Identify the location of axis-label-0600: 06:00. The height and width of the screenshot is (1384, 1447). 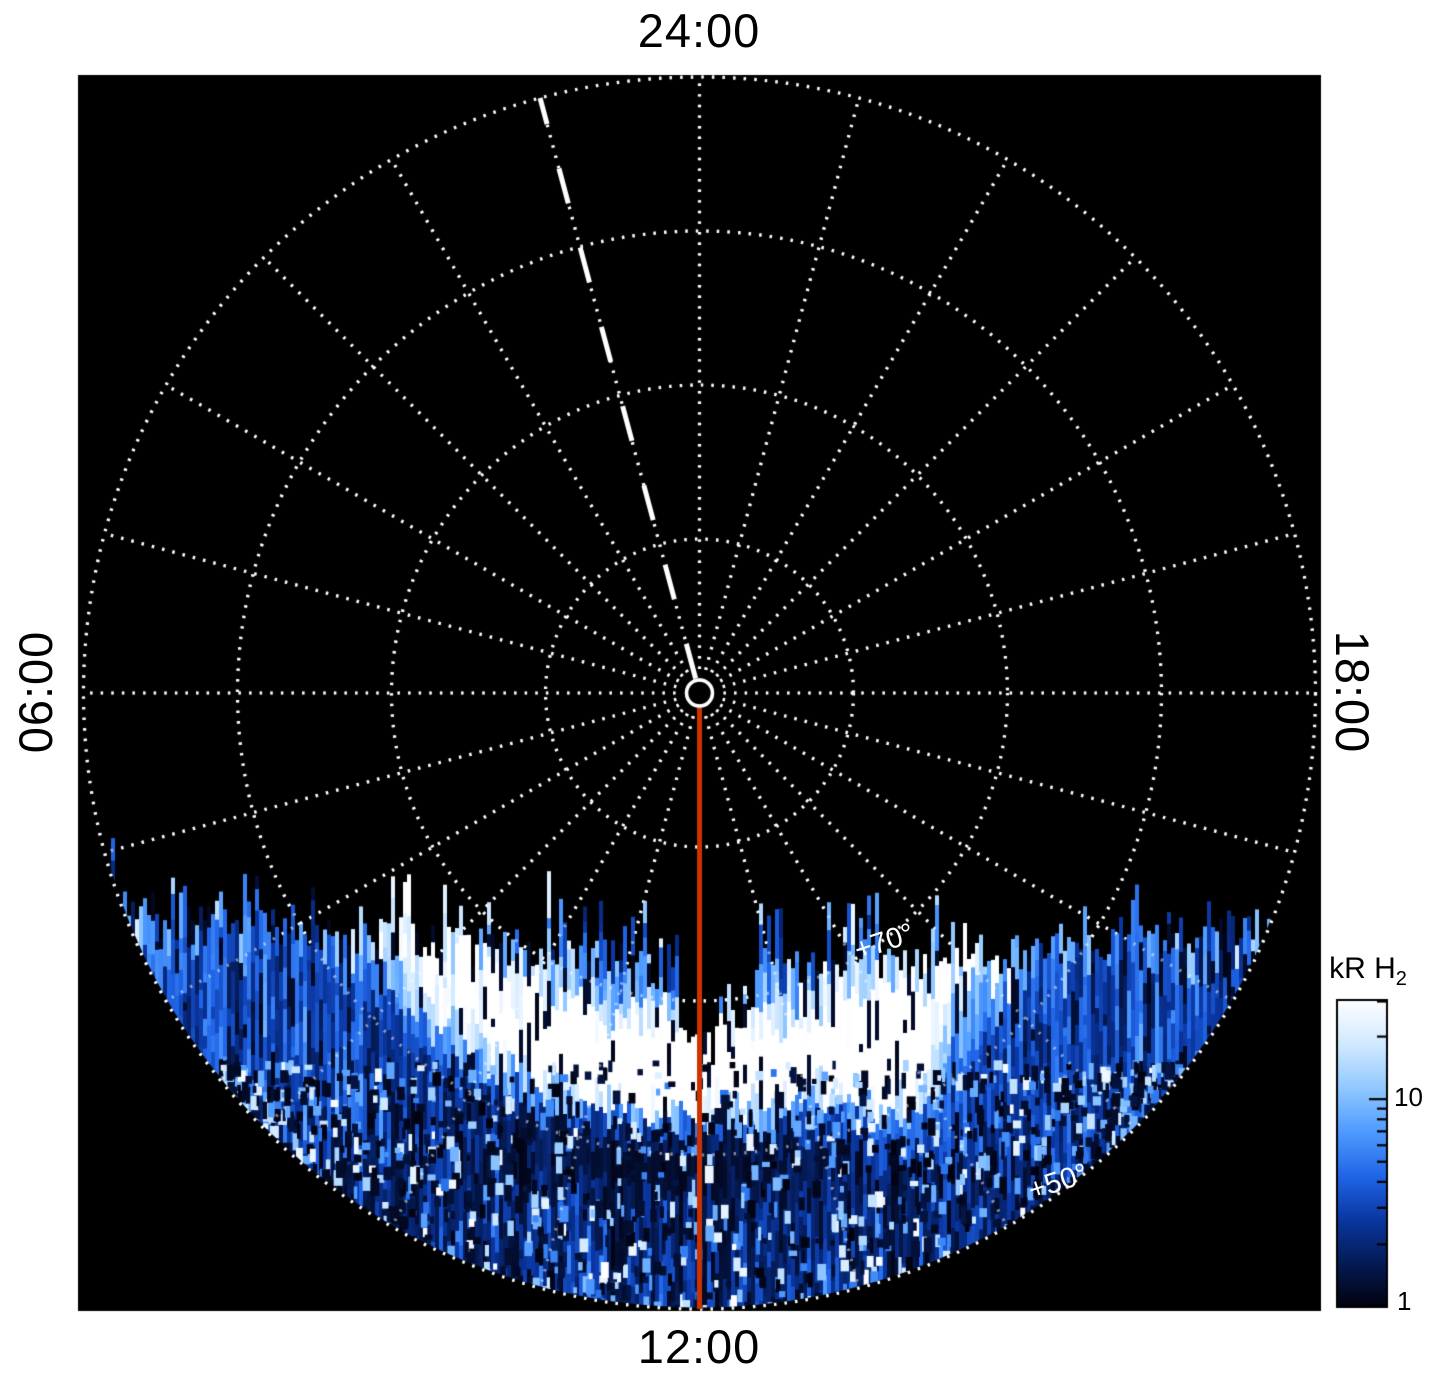
(35, 692).